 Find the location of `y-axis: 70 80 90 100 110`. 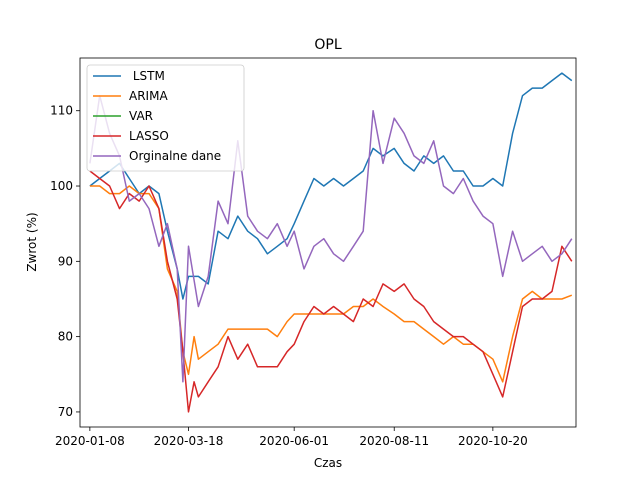

y-axis: 70 80 90 100 110 is located at coordinates (65, 261).